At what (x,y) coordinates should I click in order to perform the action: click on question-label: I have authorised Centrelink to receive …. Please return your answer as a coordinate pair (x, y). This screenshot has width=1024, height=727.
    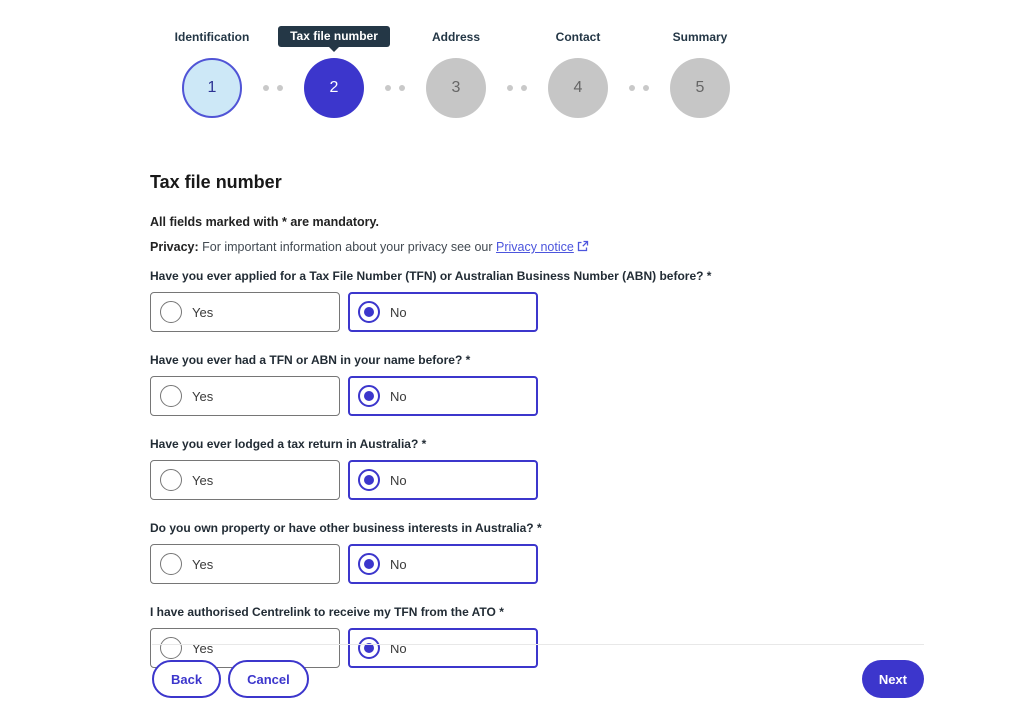
    Looking at the image, I should click on (327, 612).